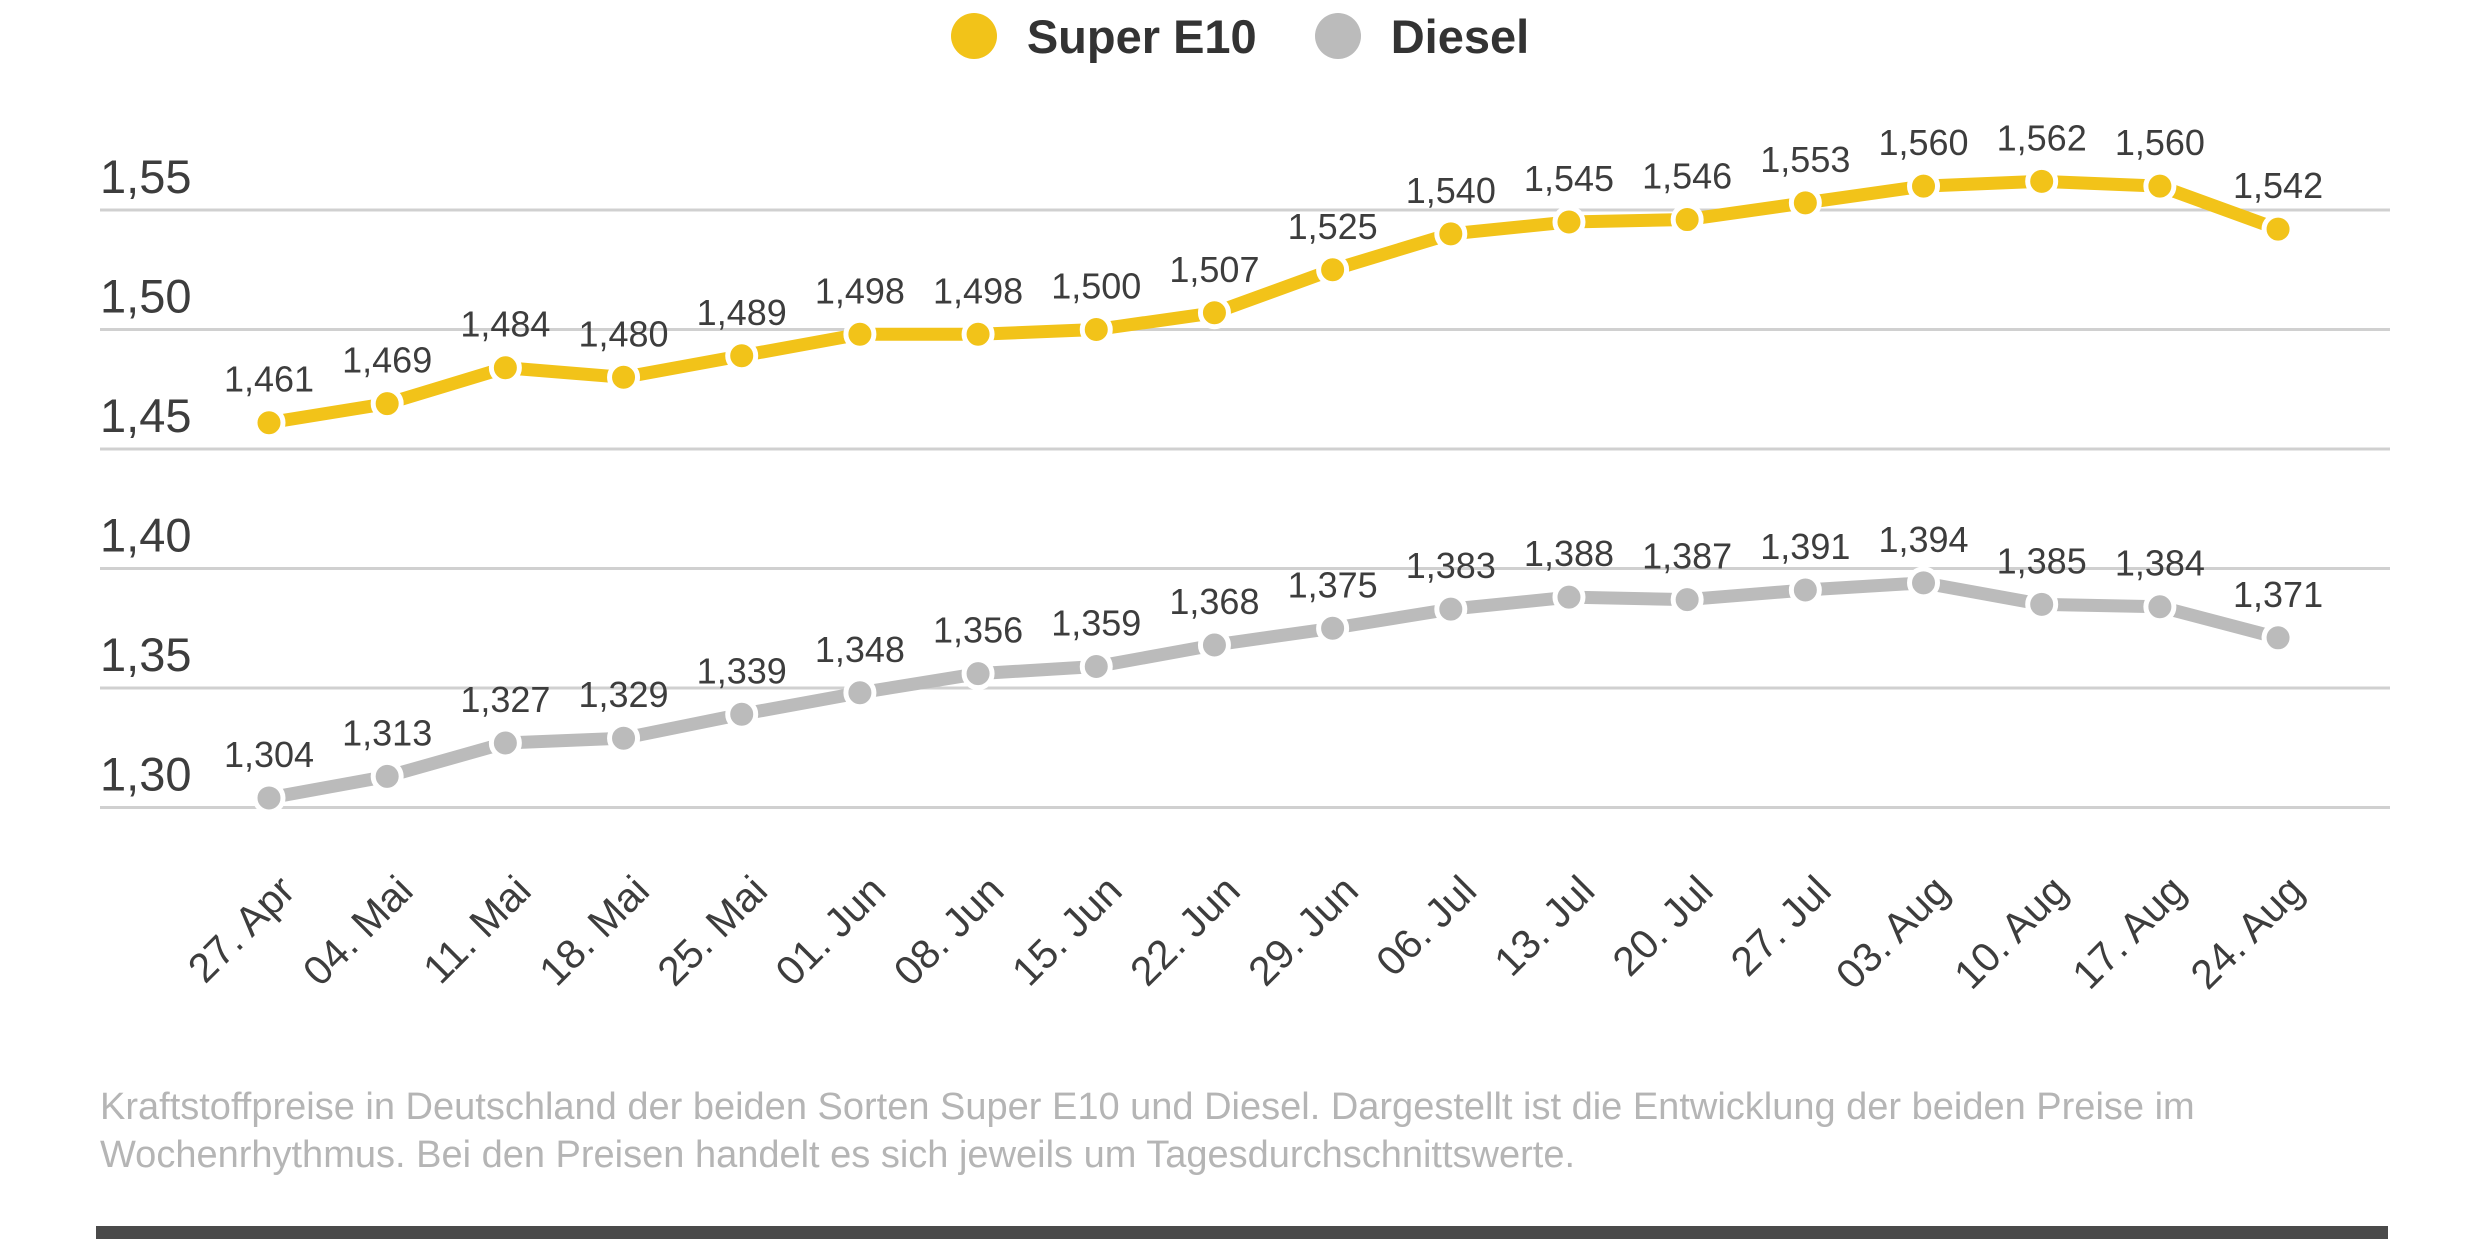 The height and width of the screenshot is (1240, 2480). What do you see at coordinates (978, 630) in the screenshot?
I see `data-point-label: 1,356` at bounding box center [978, 630].